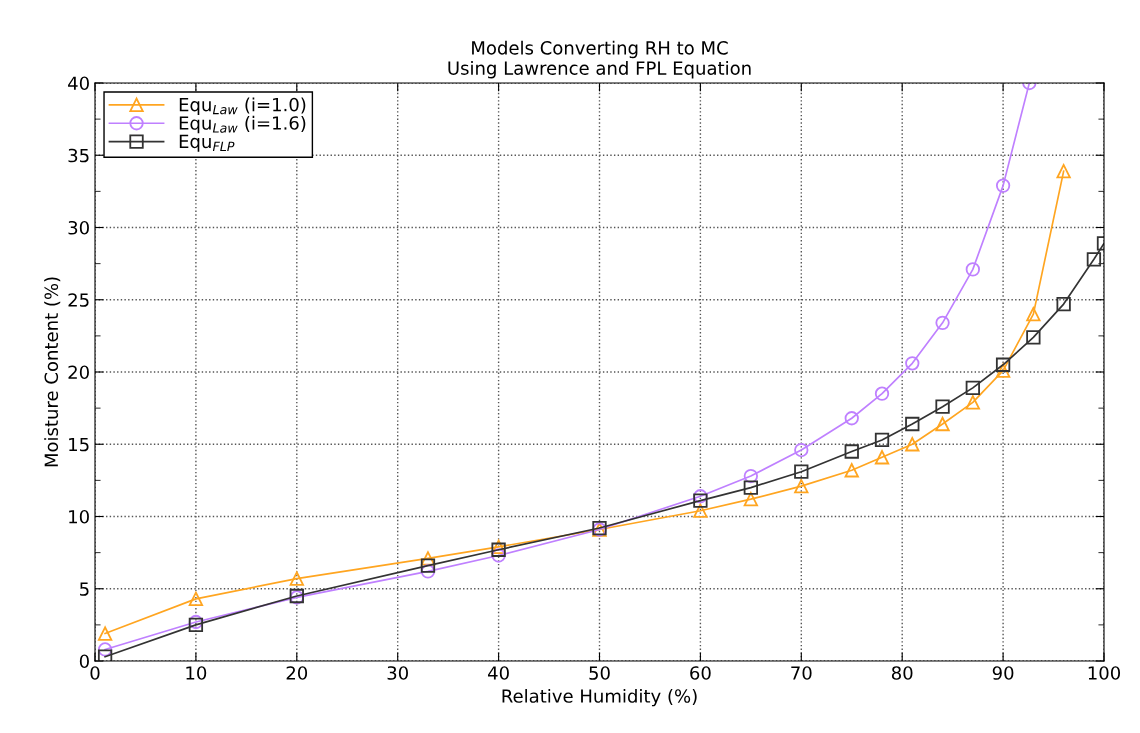 This screenshot has width=1140, height=733. I want to click on x-tick-label: 50, so click(599, 673).